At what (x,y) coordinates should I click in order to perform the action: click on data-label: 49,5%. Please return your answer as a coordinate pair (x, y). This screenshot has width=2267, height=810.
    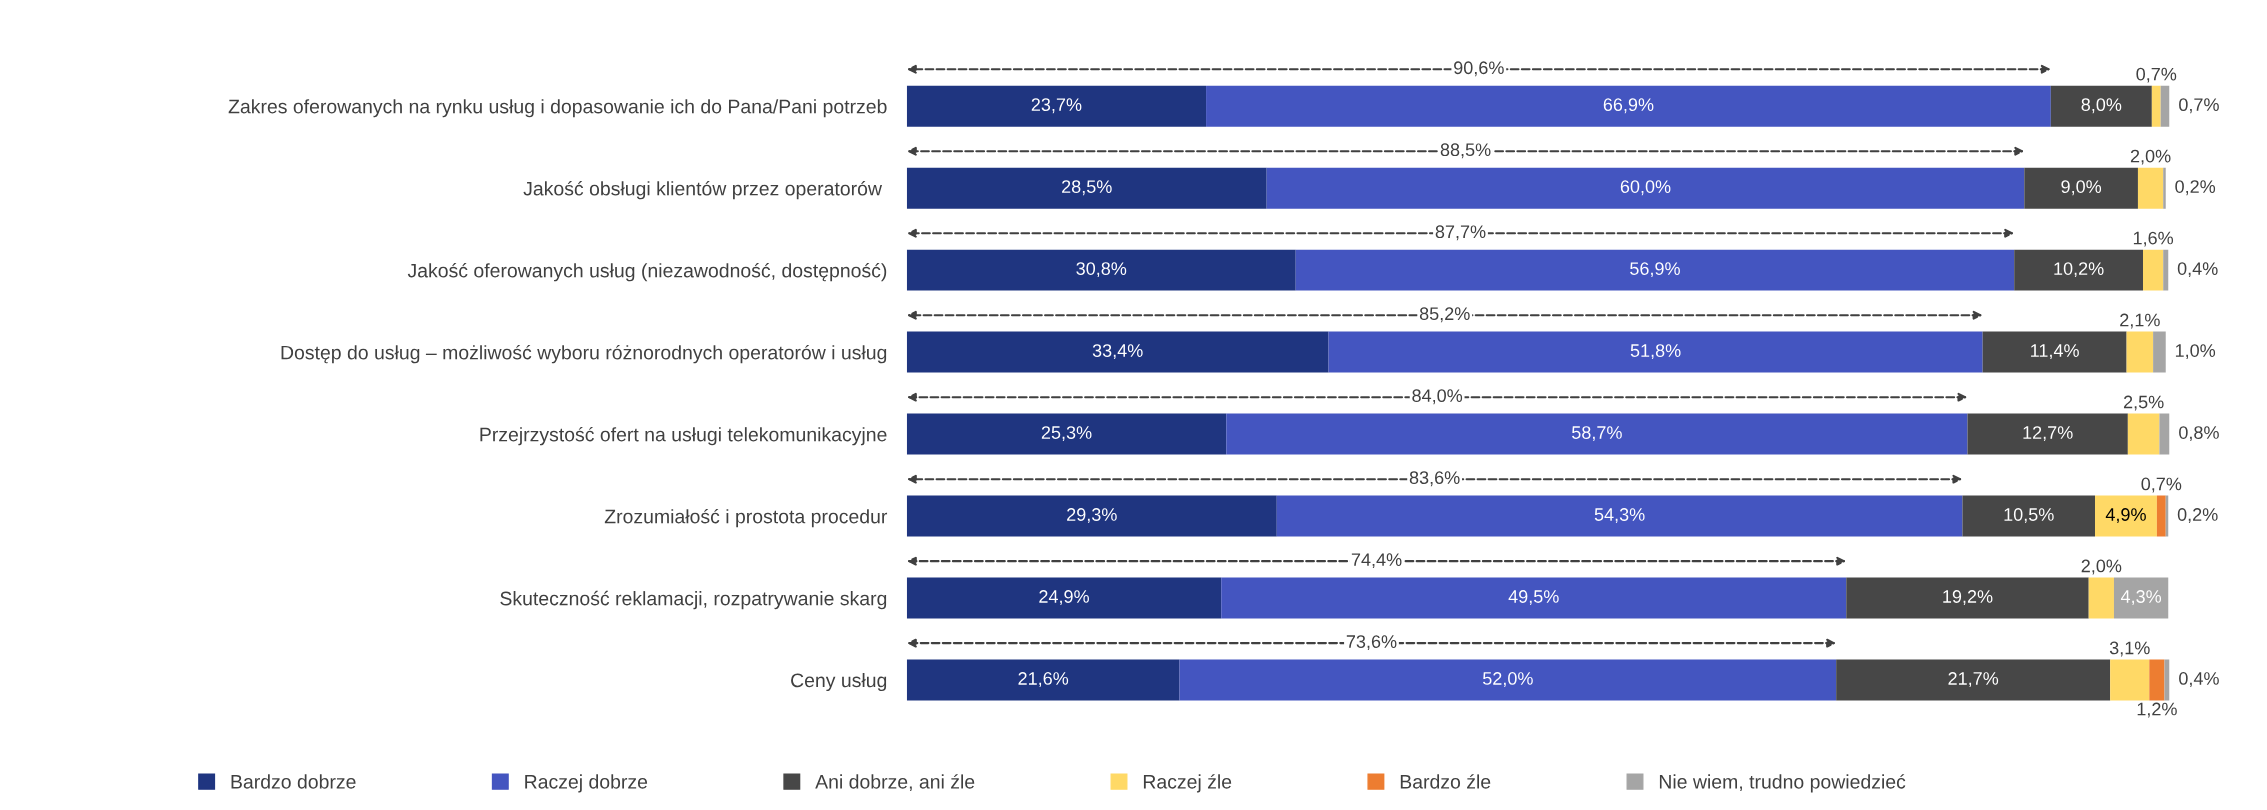
    Looking at the image, I should click on (1533, 598).